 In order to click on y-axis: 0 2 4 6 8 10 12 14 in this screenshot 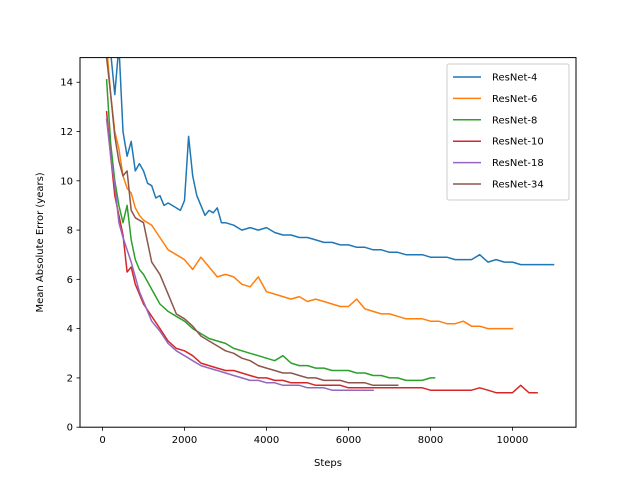, I will do `click(70, 256)`.